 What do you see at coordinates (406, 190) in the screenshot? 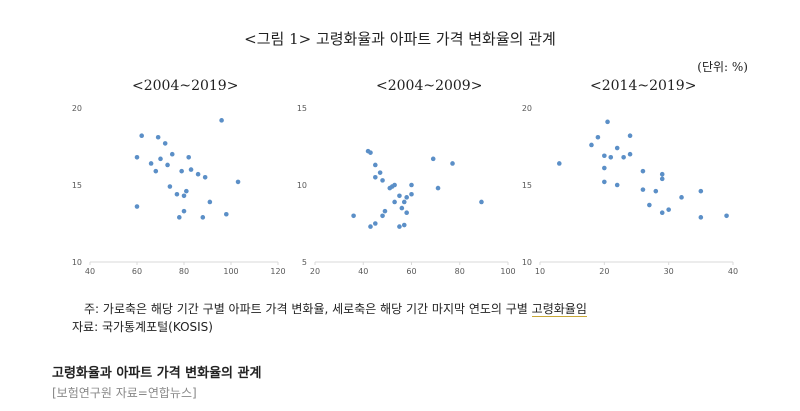
I see `scatter-chart-2004-2009: 20 40 60 80 100 5 10 15` at bounding box center [406, 190].